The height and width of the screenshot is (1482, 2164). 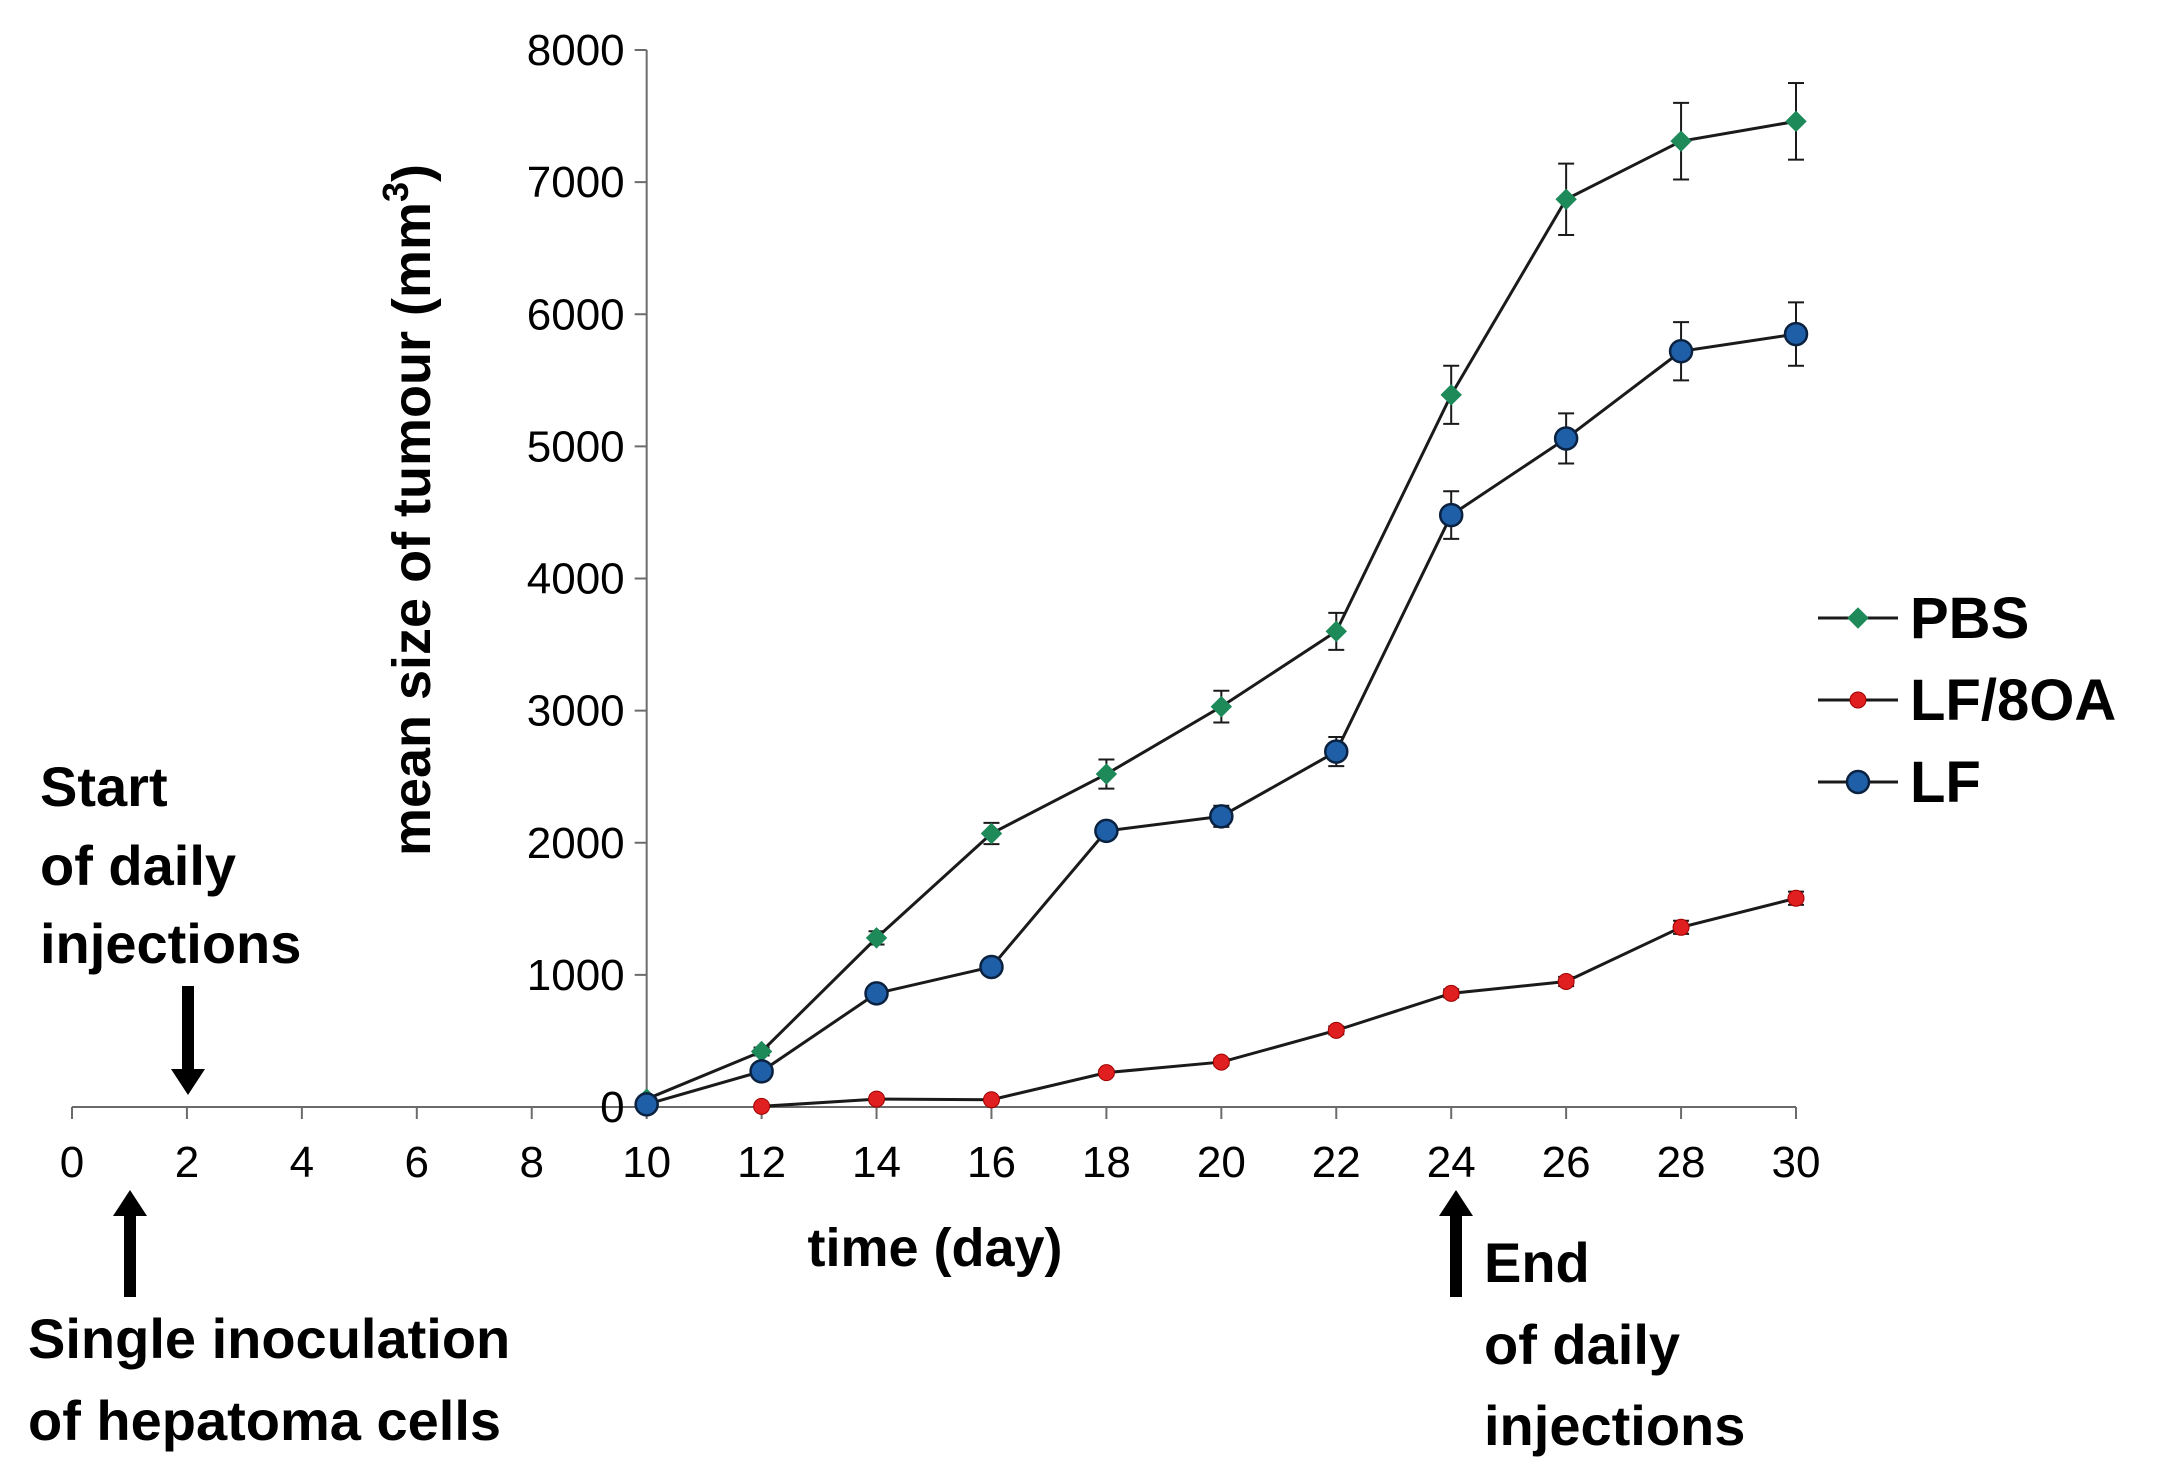 I want to click on y-axis-title-main: mean size of tumour (mm, so click(x=412, y=529).